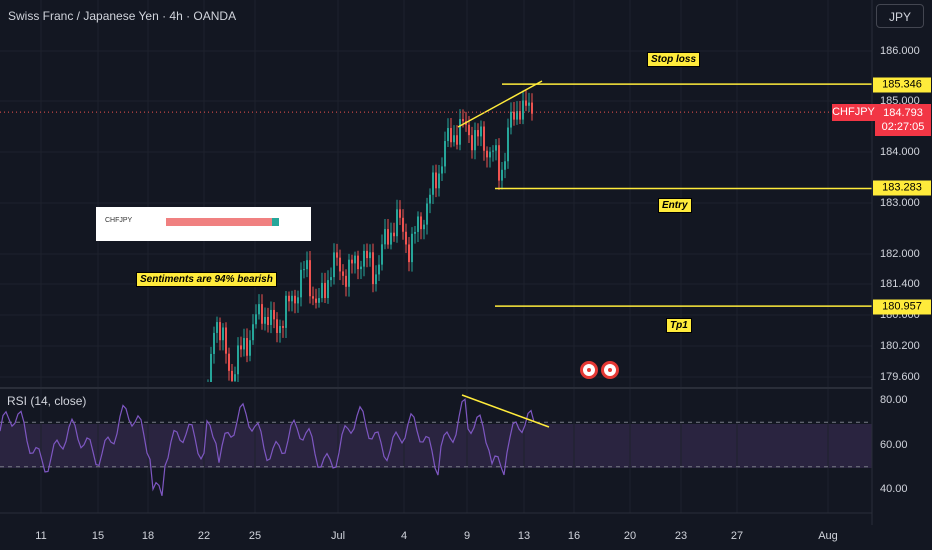  I want to click on time-tick-label: 20, so click(630, 536).